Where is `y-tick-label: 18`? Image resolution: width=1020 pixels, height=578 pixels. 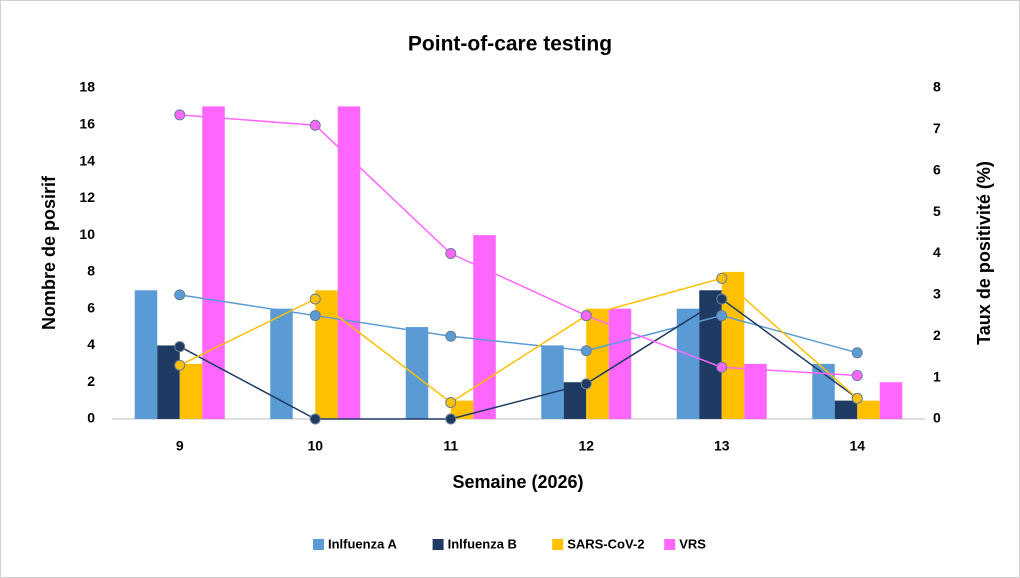 y-tick-label: 18 is located at coordinates (87, 87).